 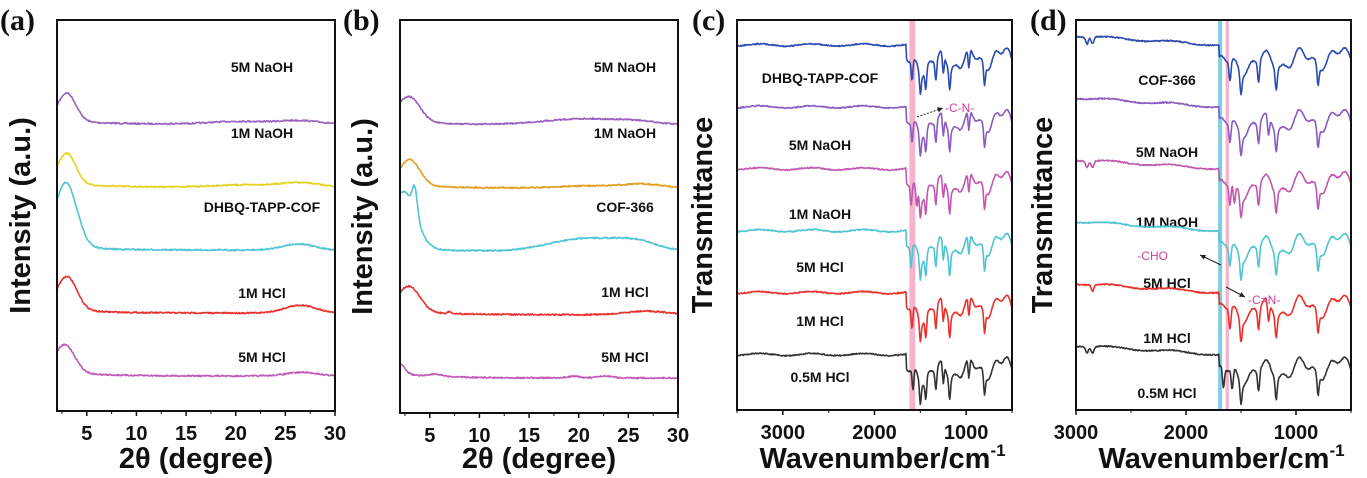 What do you see at coordinates (1048, 20) in the screenshot?
I see `panel-letter: (d)` at bounding box center [1048, 20].